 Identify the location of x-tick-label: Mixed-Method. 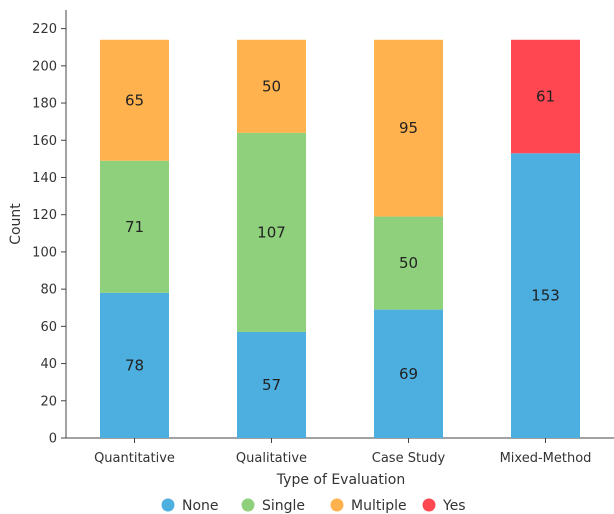
(546, 458).